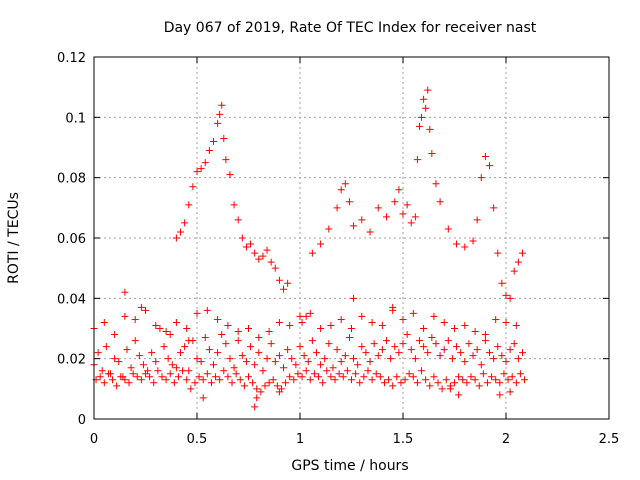 This screenshot has width=640, height=480. Describe the element at coordinates (71, 299) in the screenshot. I see `y-tick-label: 0.04` at that location.